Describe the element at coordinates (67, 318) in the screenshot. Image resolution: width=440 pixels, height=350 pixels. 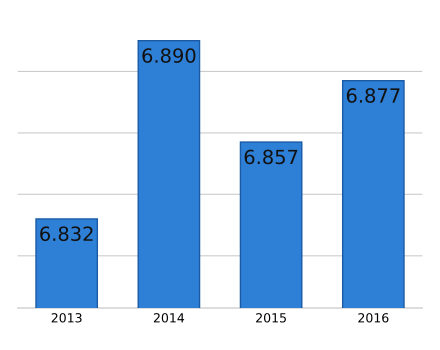
I see `x-tick-label: 2013` at that location.